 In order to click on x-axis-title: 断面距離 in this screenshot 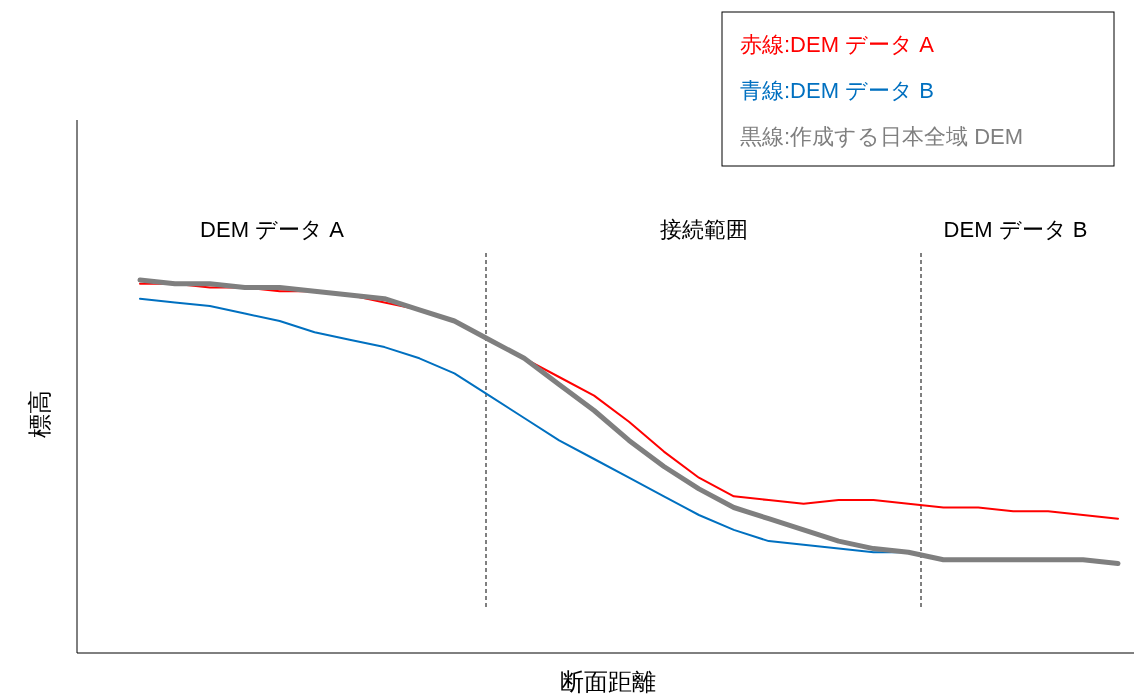, I will do `click(608, 681)`.